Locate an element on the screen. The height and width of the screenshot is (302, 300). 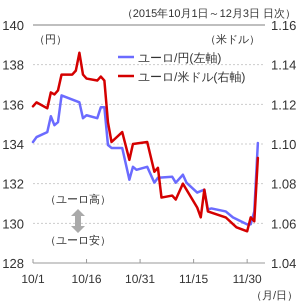
y2-tick-label: 1.06 is located at coordinates (283, 224).